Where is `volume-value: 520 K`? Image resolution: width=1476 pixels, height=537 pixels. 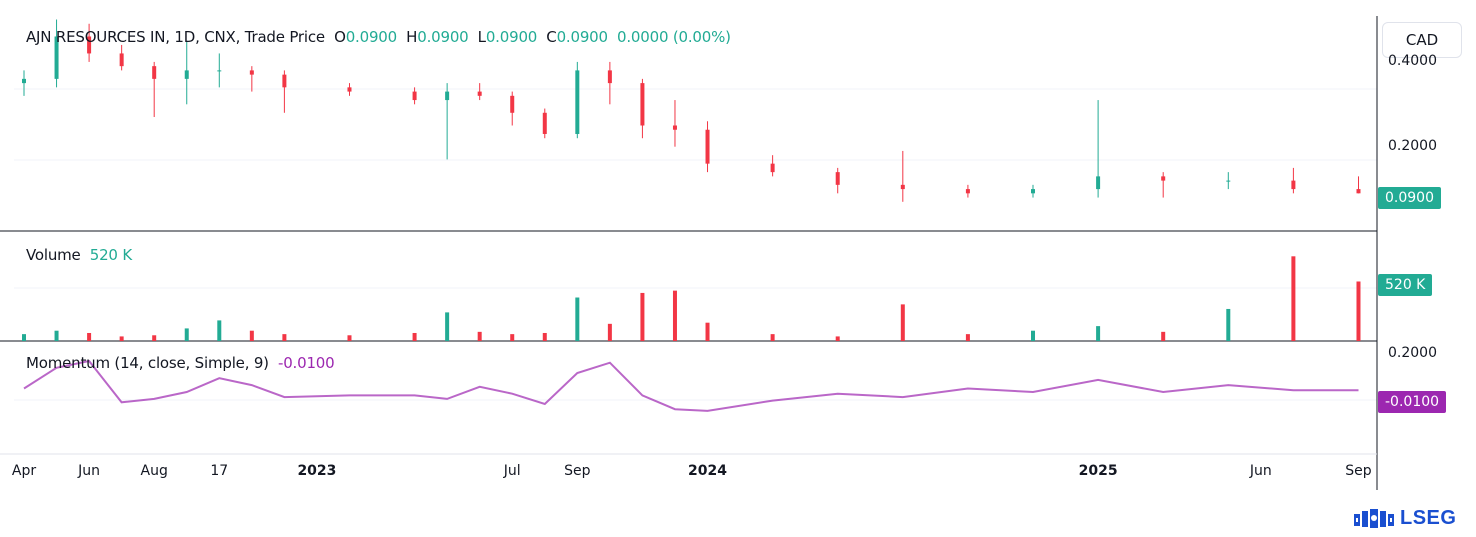 volume-value: 520 K is located at coordinates (110, 255).